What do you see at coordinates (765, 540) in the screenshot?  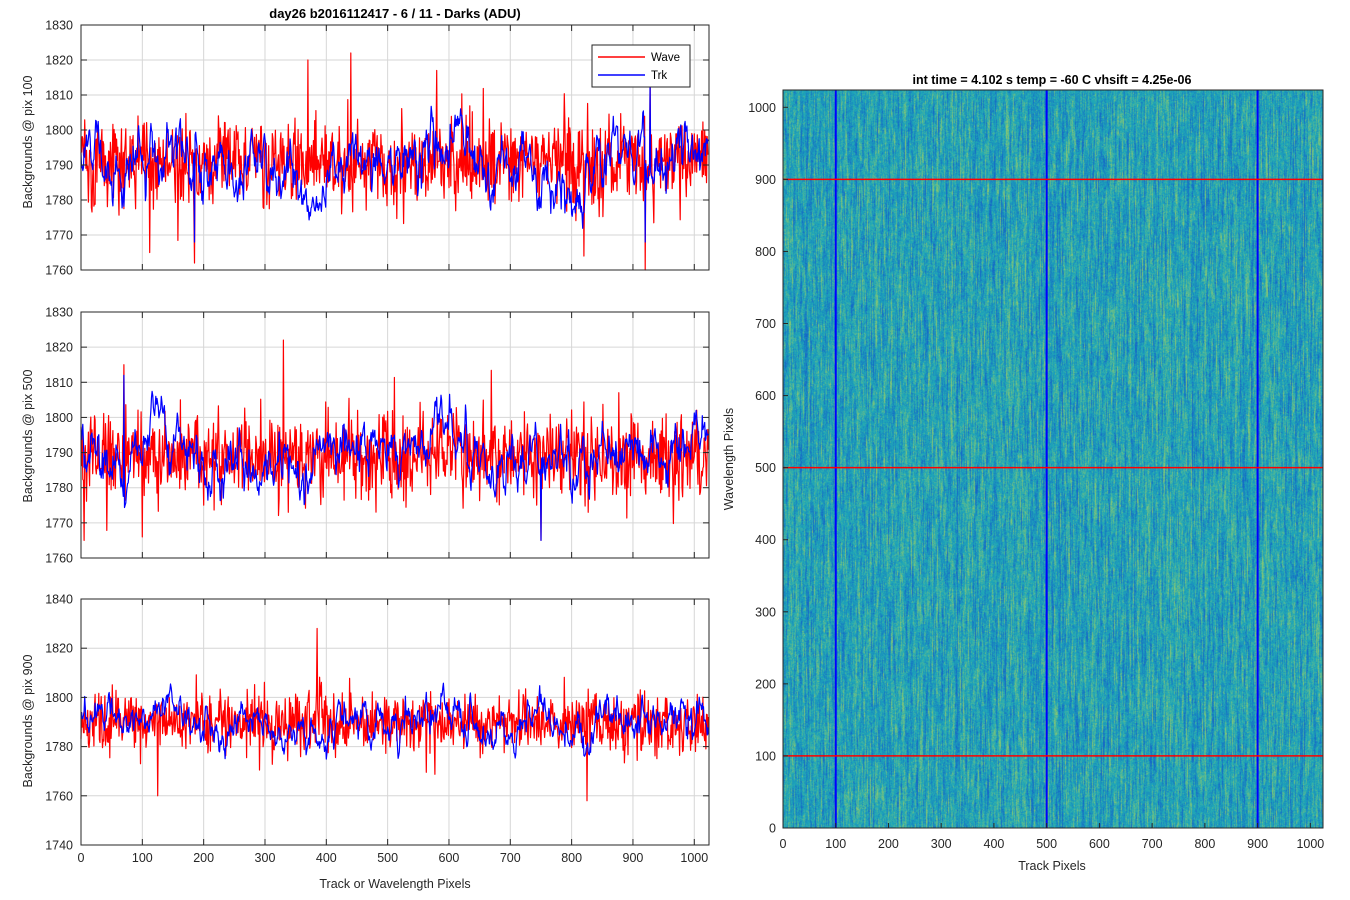 I see `y-tick-label: 400` at bounding box center [765, 540].